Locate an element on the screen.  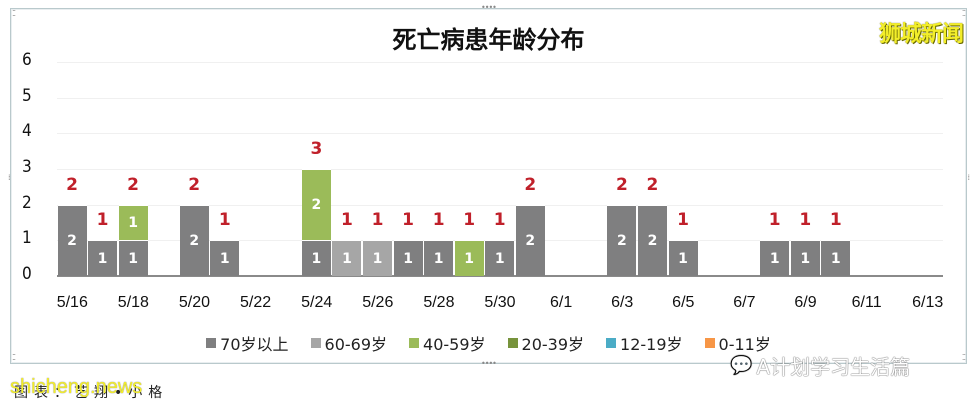
site-watermark: shicheng.news is located at coordinates (76, 387).